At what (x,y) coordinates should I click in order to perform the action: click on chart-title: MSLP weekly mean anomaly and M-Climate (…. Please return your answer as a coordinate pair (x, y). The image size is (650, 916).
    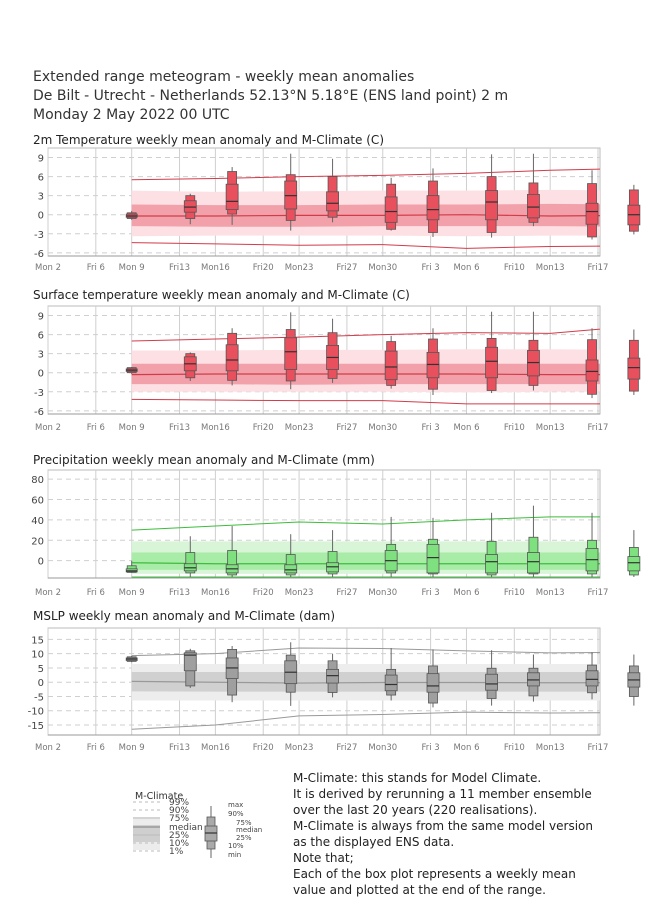
    Looking at the image, I should click on (184, 616).